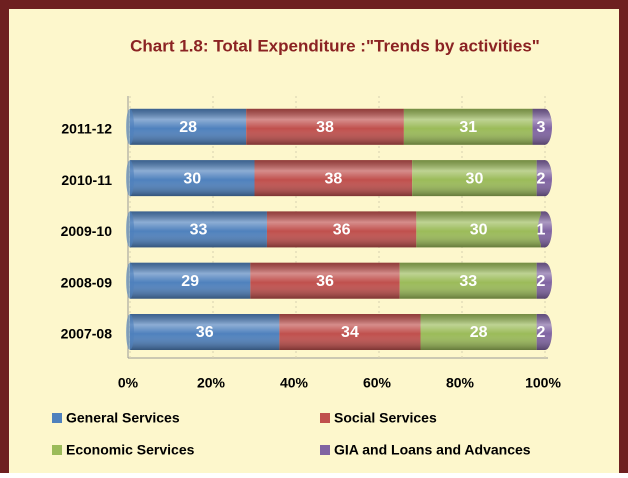 The image size is (628, 478). Describe the element at coordinates (377, 383) in the screenshot. I see `x-tick-label: 60%` at that location.